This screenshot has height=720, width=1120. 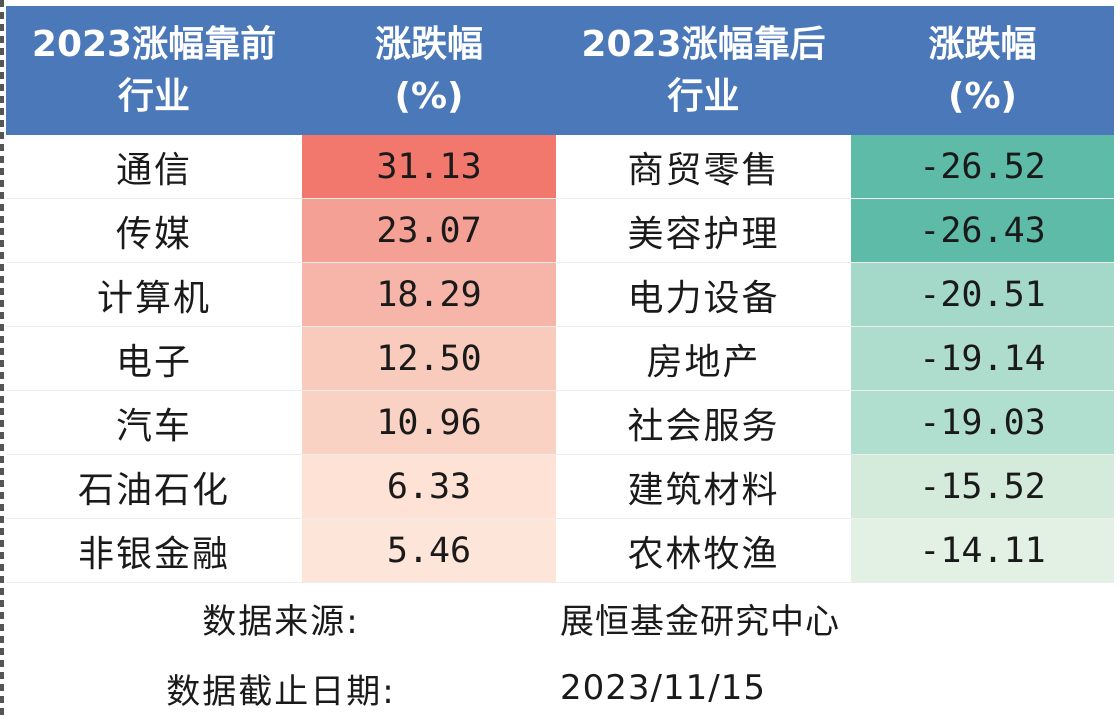 I want to click on bottom-industry-cell: 建筑材料, so click(x=703, y=486).